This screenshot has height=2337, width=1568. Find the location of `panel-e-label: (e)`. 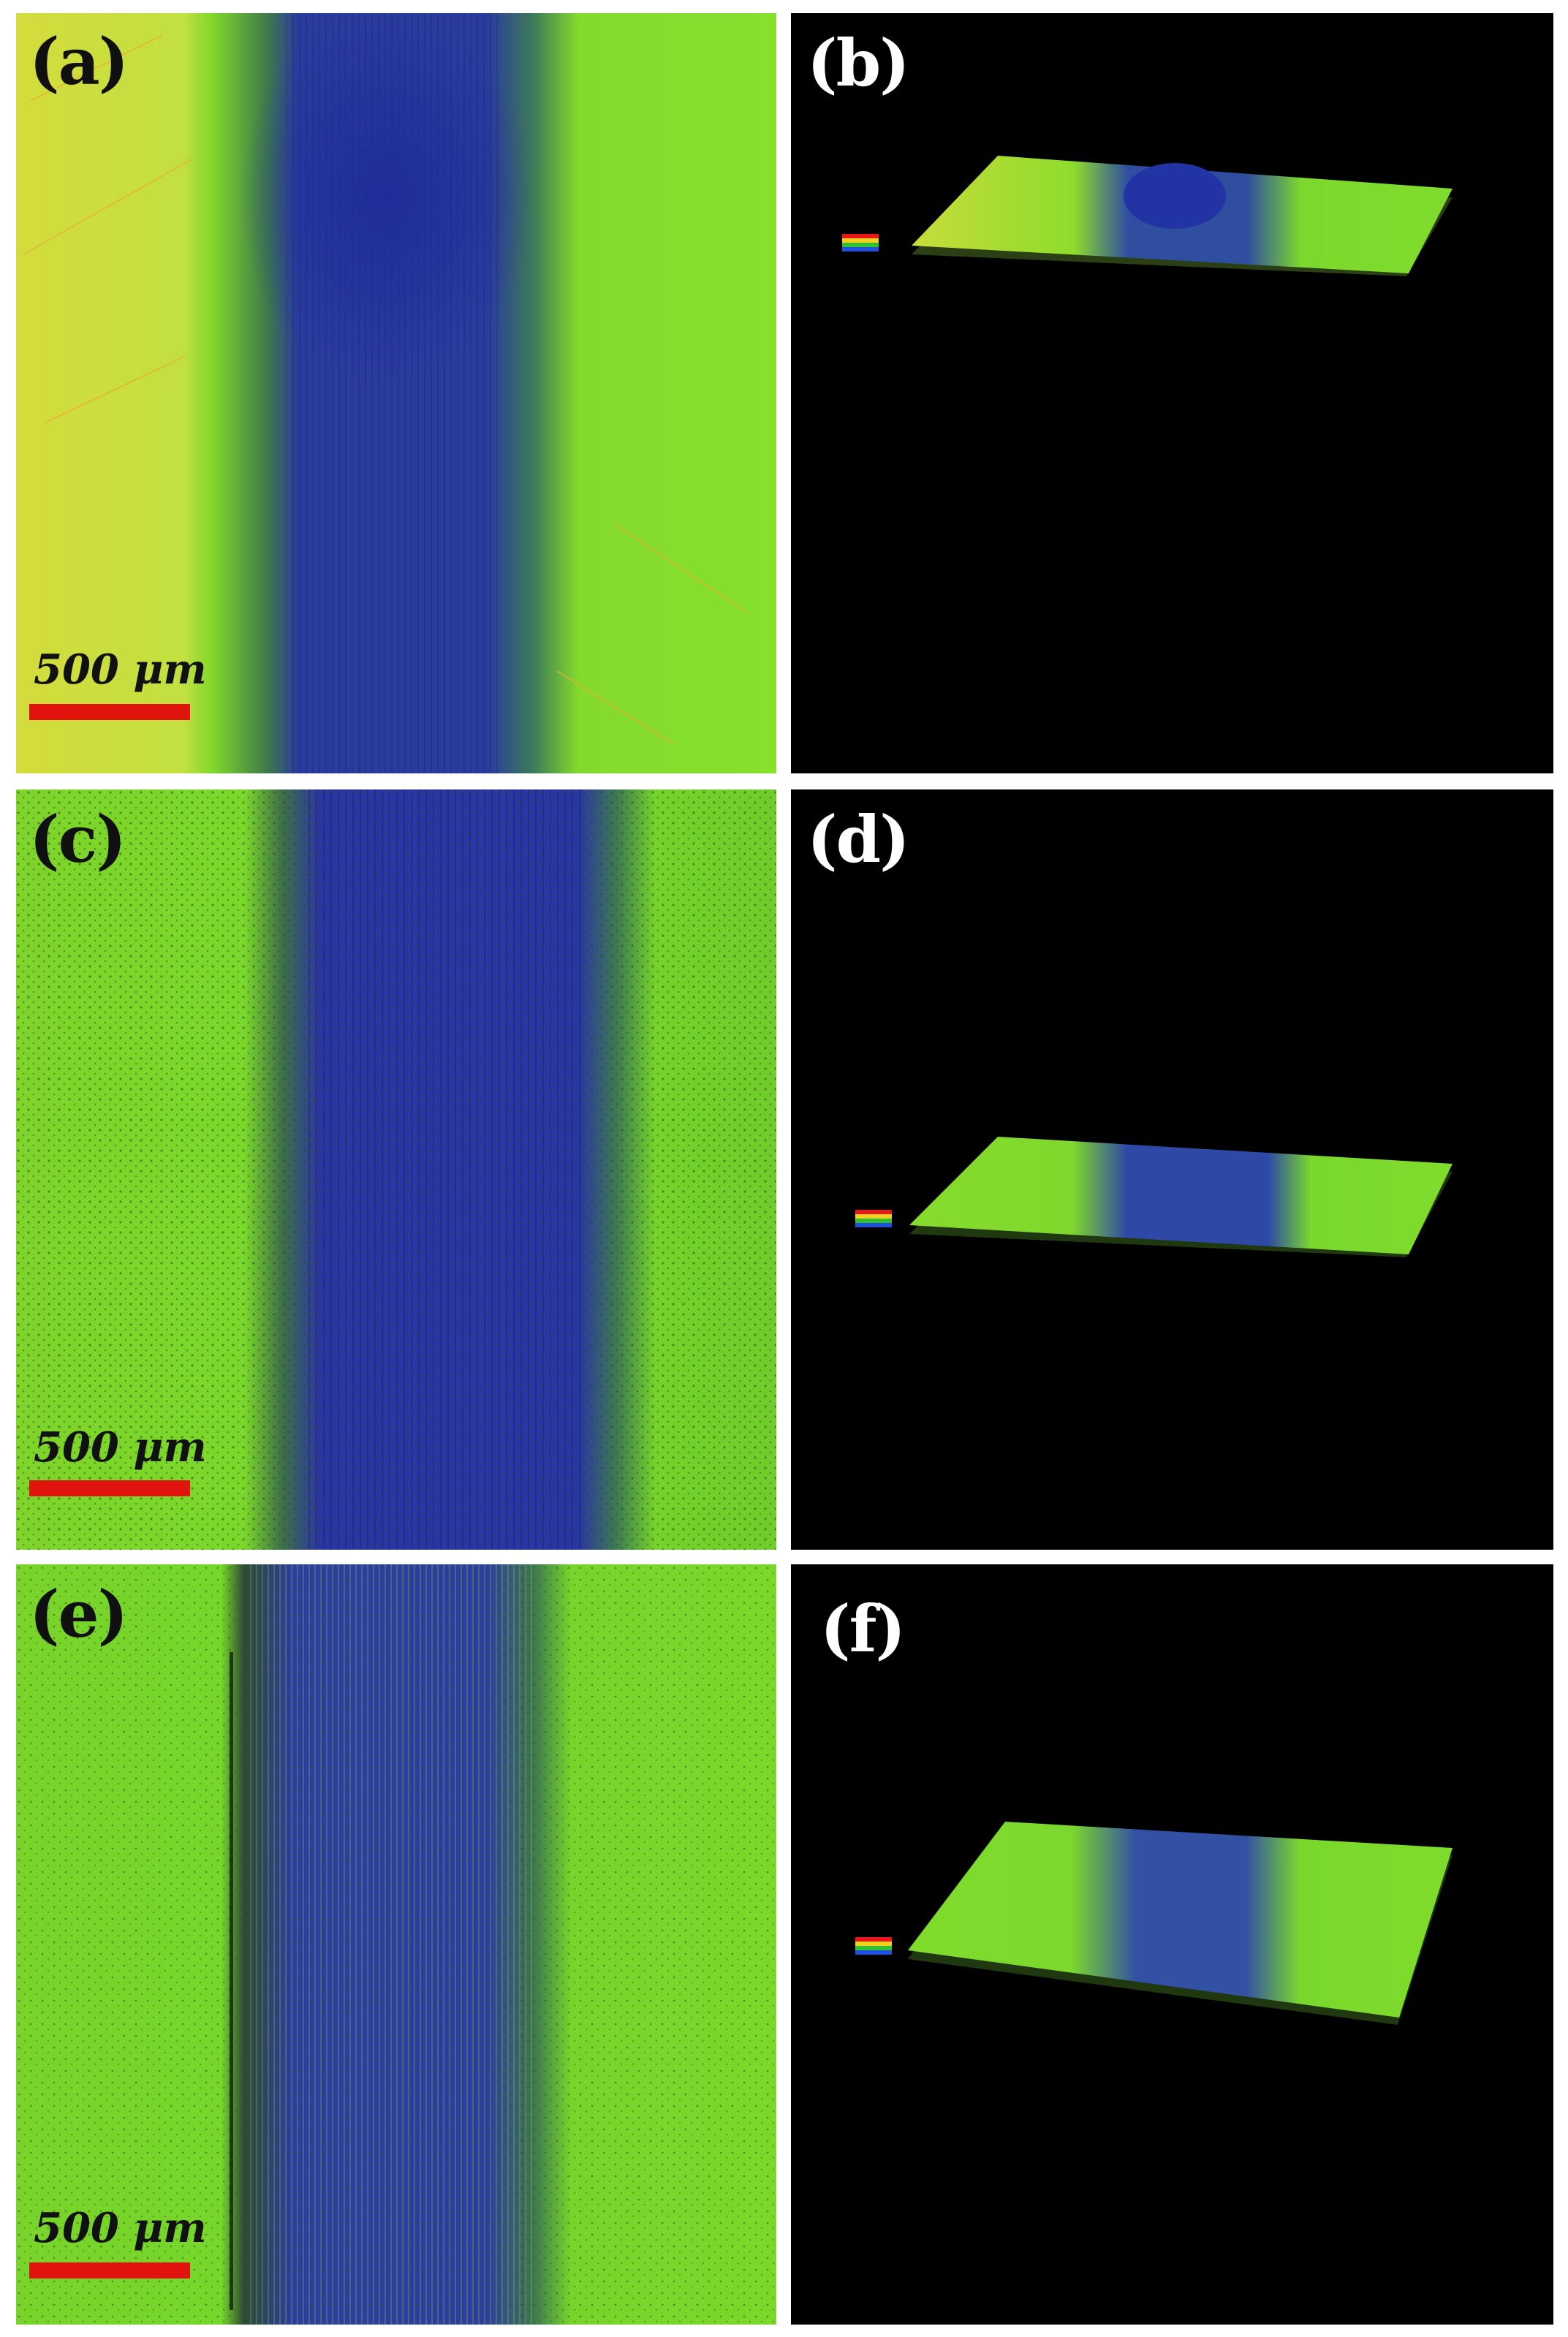

panel-e-label: (e) is located at coordinates (78, 1614).